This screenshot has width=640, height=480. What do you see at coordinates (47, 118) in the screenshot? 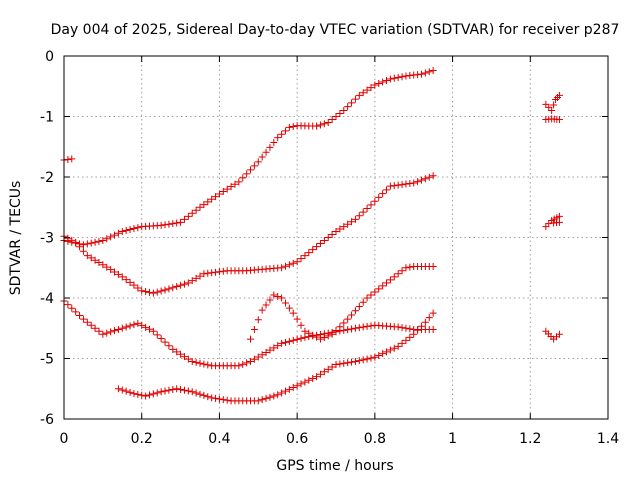
I see `y-tick-label: -1` at bounding box center [47, 118].